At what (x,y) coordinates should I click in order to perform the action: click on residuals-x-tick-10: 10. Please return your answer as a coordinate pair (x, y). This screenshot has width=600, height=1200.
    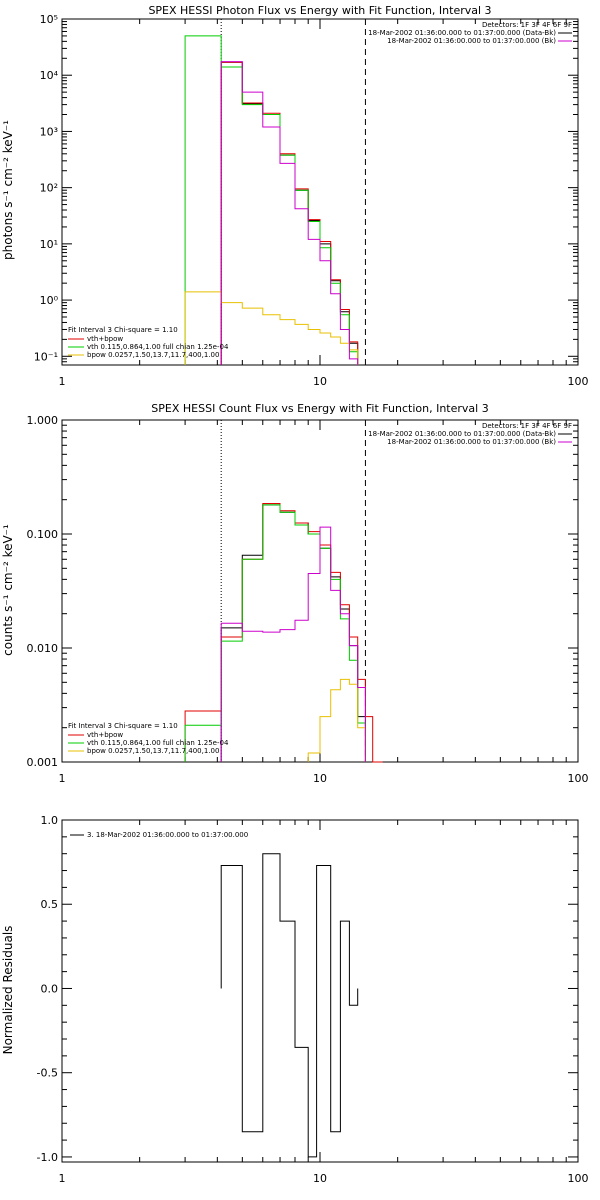
    Looking at the image, I should click on (320, 1178).